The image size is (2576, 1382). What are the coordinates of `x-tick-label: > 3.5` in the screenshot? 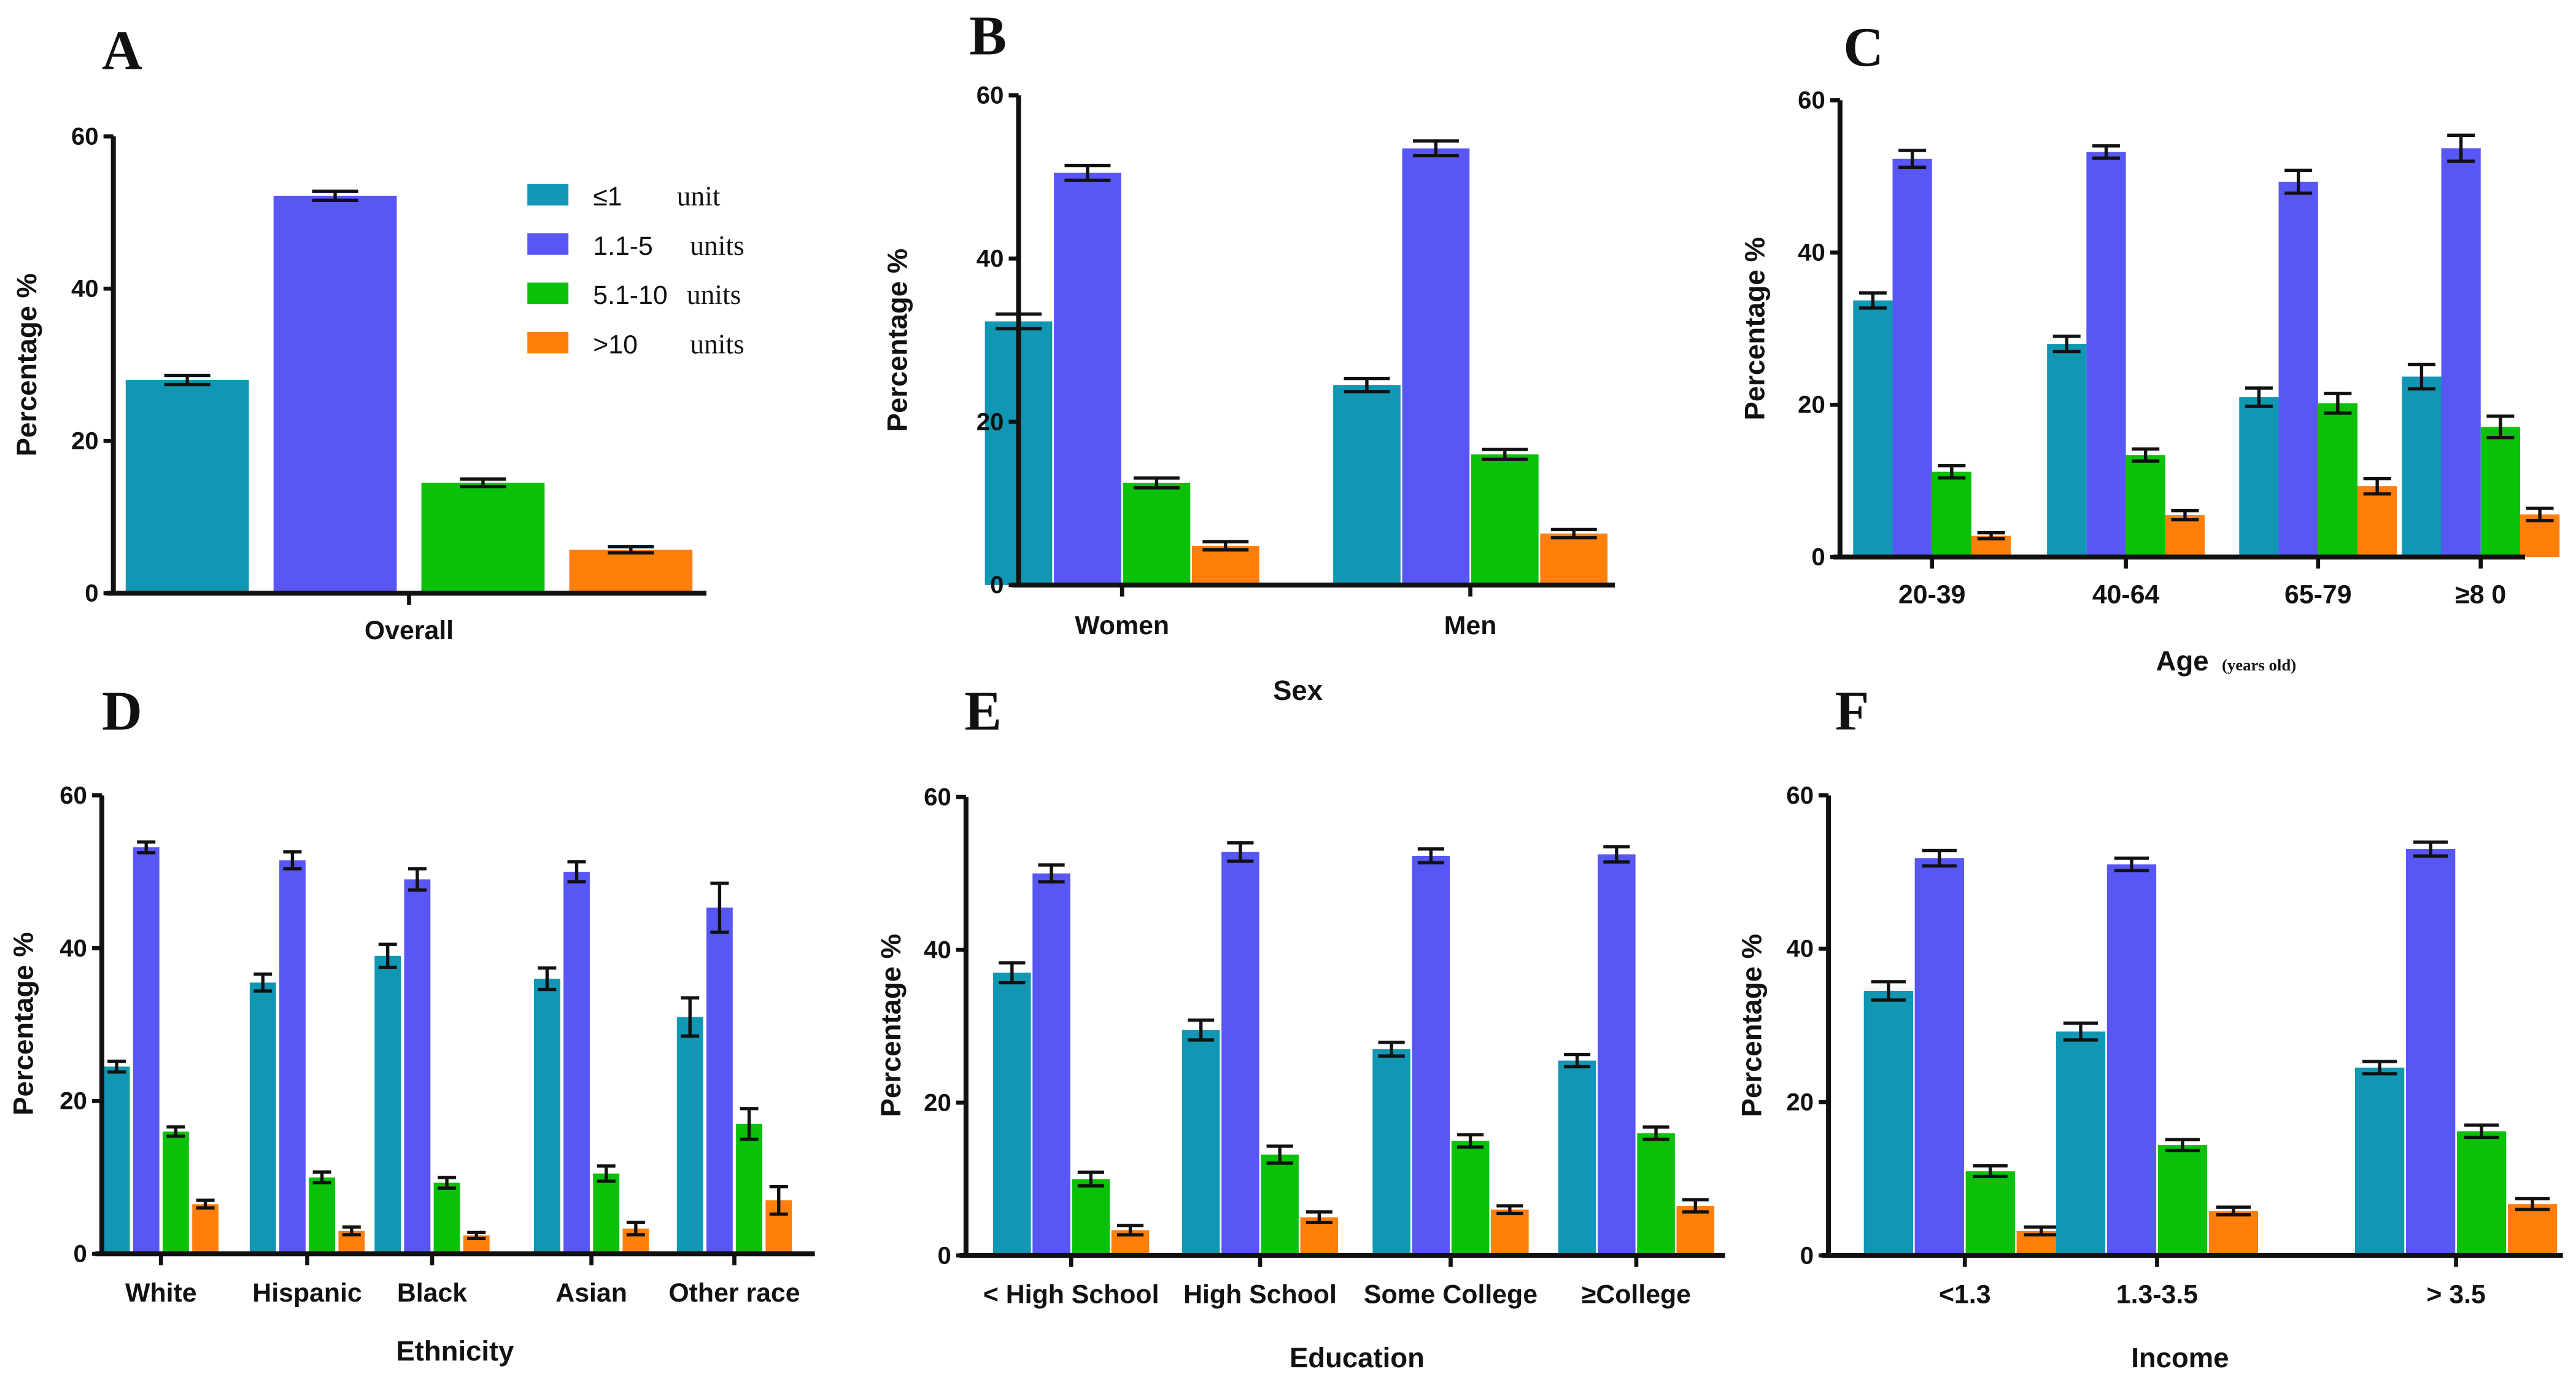 It's located at (2455, 1295).